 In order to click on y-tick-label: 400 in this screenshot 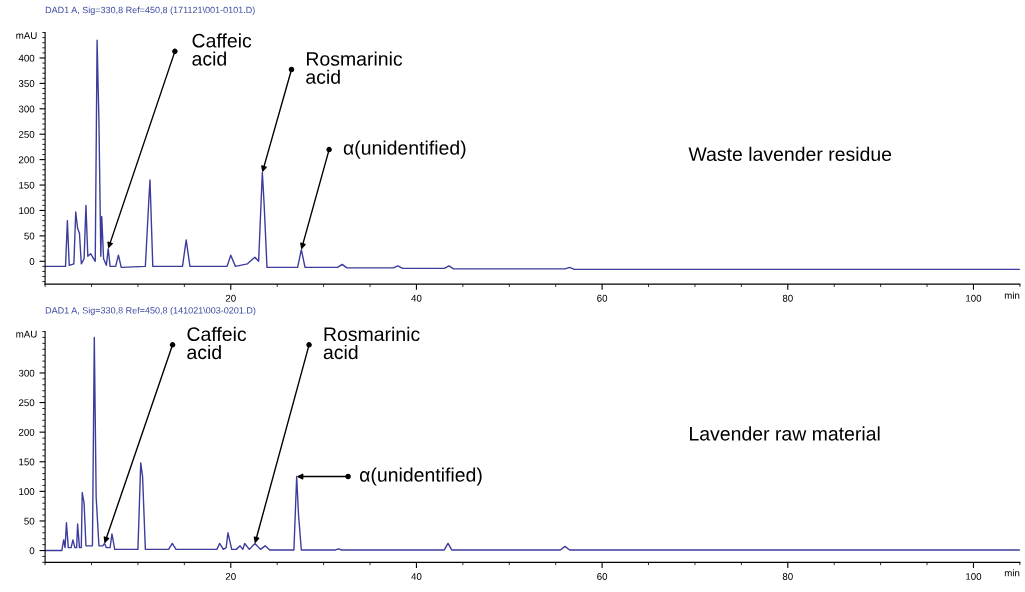, I will do `click(26, 58)`.